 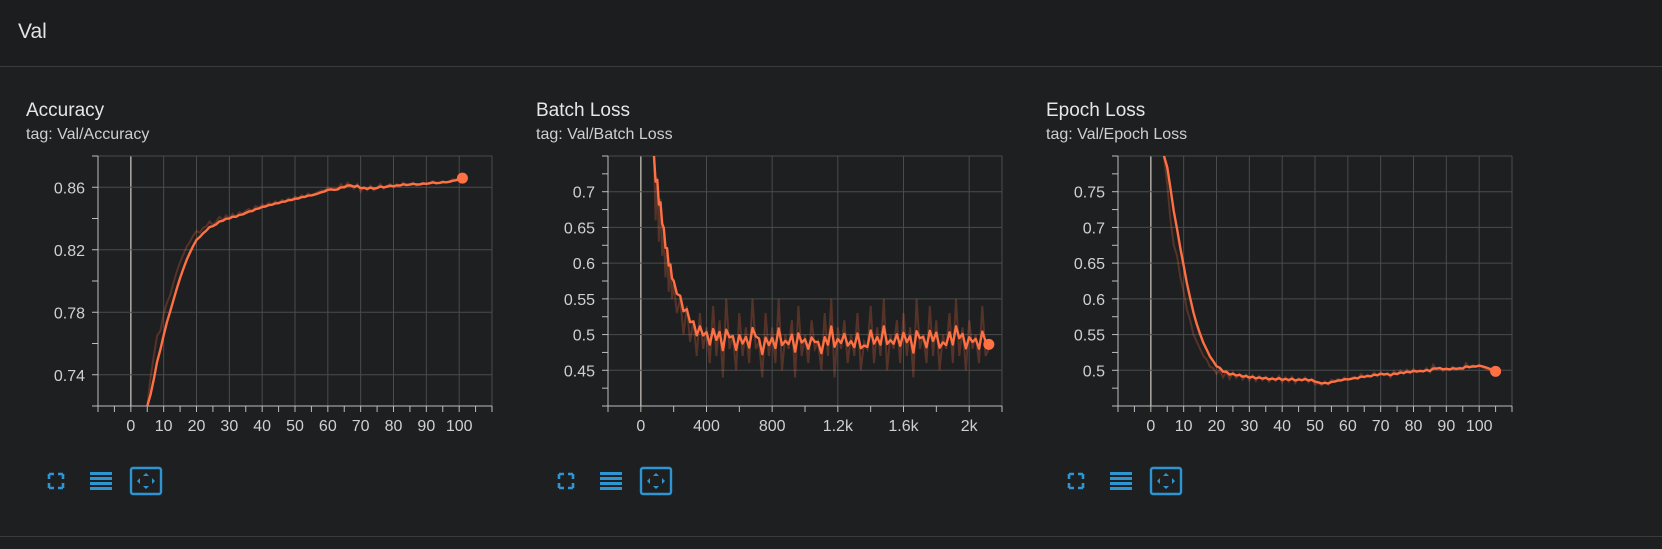 I want to click on chart-title: Epoch Loss, so click(x=1096, y=110).